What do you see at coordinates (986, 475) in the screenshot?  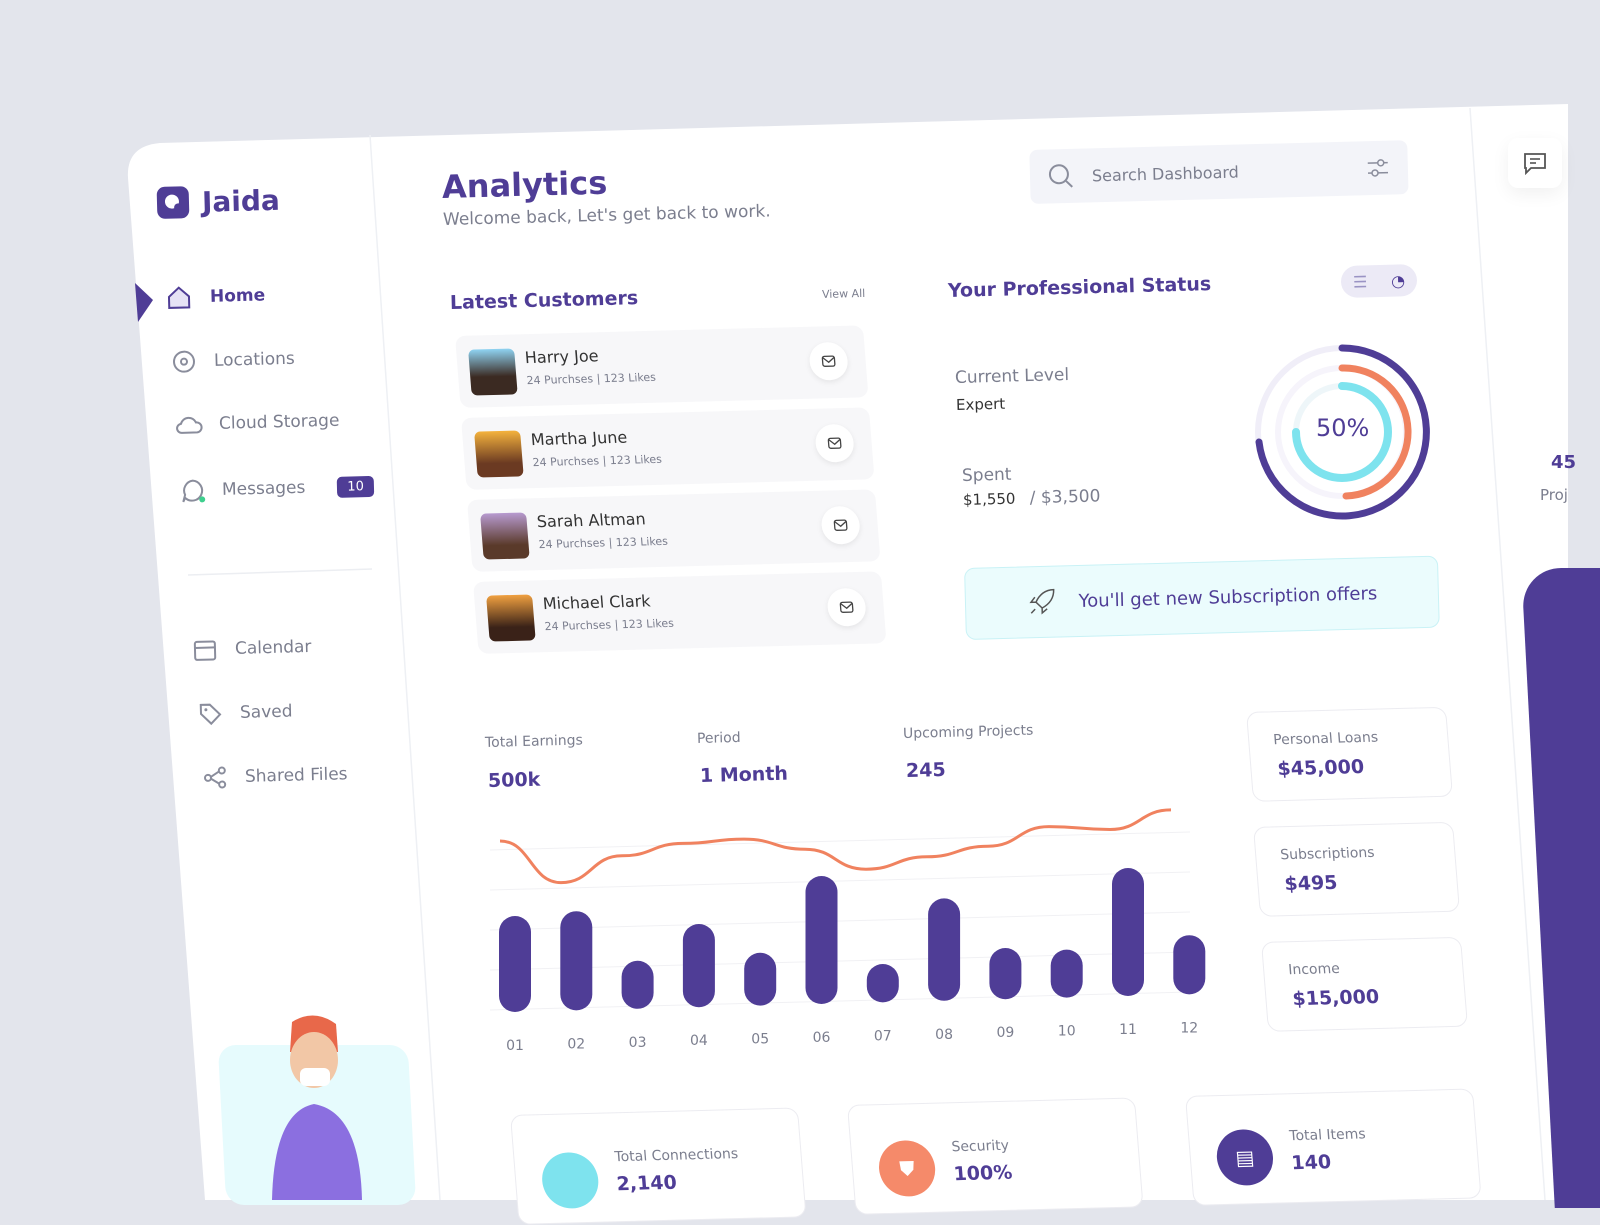 I see `spent-label: Spent` at bounding box center [986, 475].